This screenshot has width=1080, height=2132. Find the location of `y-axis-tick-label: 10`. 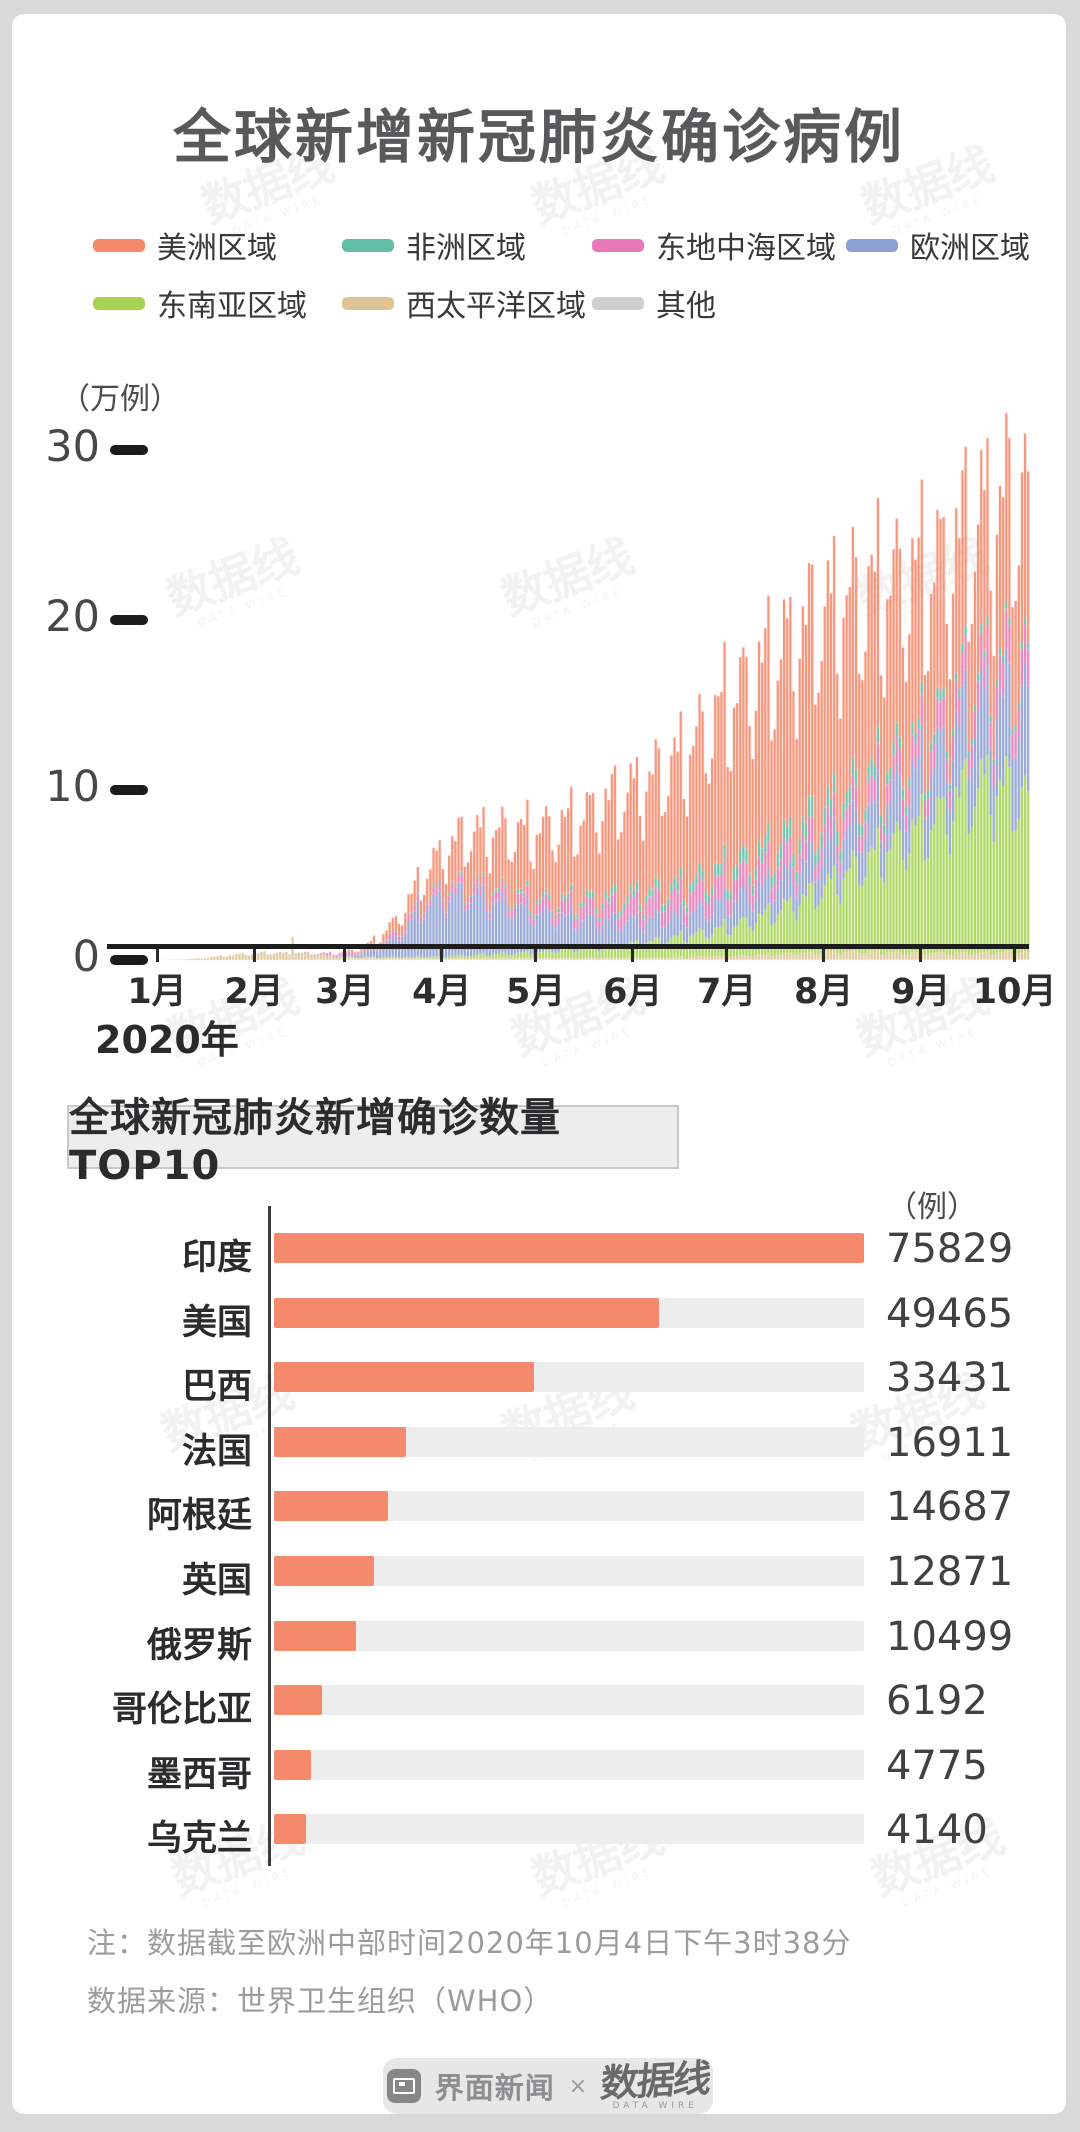

y-axis-tick-label: 10 is located at coordinates (72, 787).